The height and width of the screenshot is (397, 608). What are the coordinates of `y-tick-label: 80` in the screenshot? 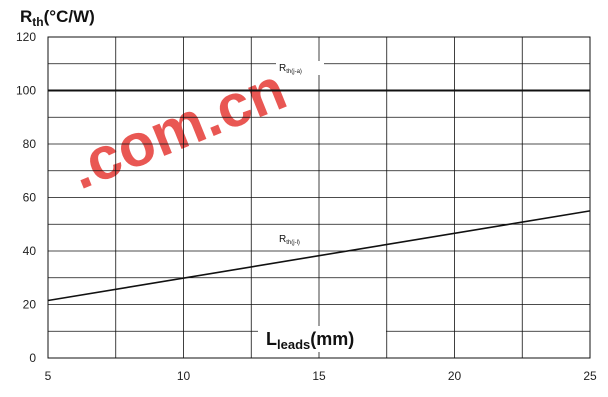 It's located at (30, 144).